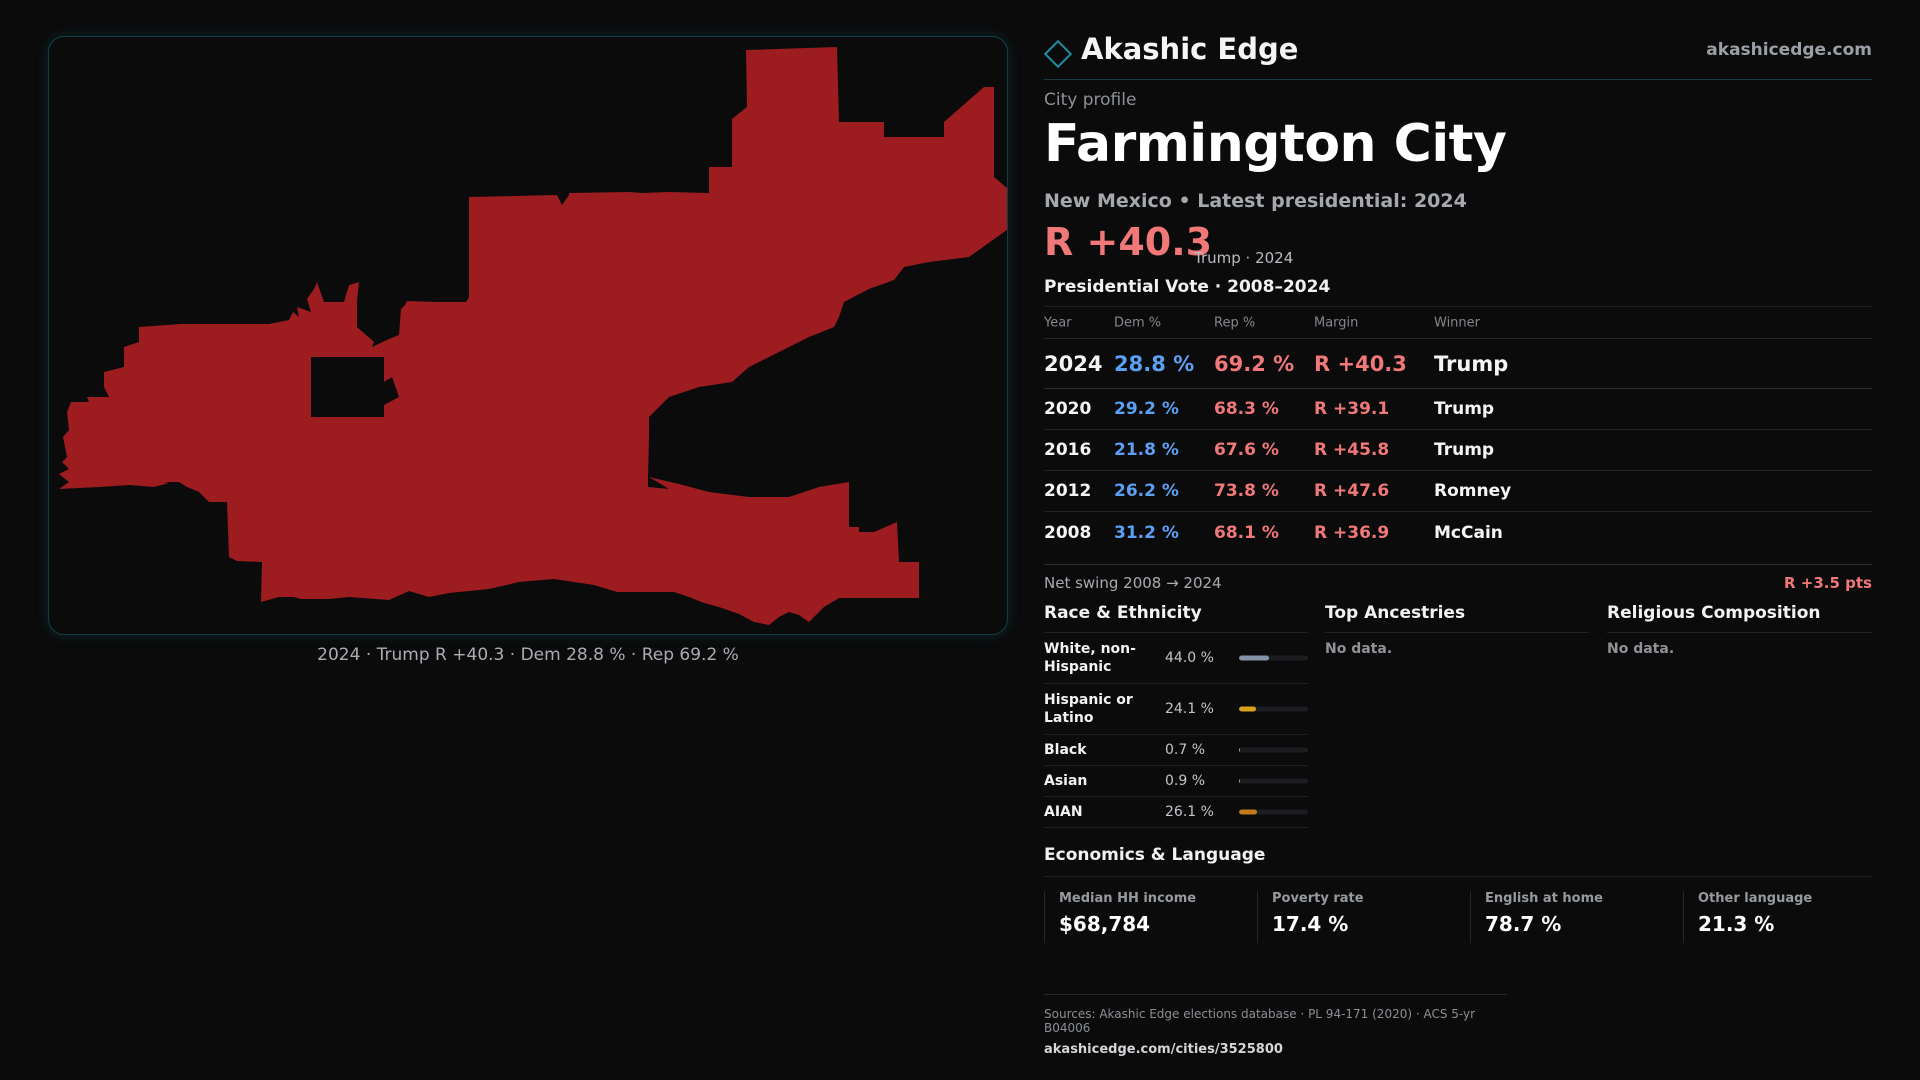 The height and width of the screenshot is (1080, 1920). I want to click on table-row: 2008 31.2 % 68.1 % R +36.9 McCain, so click(1458, 532).